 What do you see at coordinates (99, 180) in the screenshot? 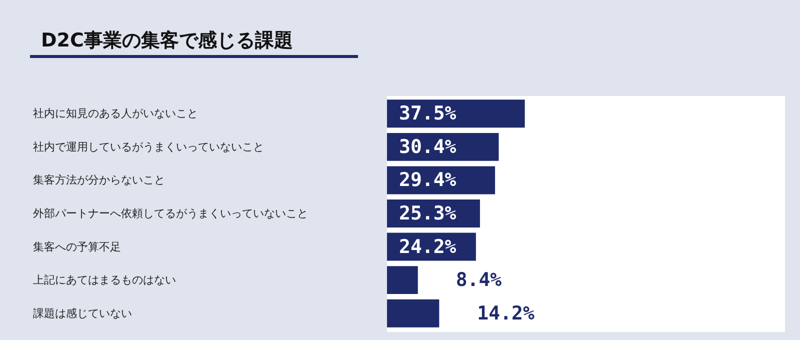
I see `y-tick-label: 集客方法が分からないこと` at bounding box center [99, 180].